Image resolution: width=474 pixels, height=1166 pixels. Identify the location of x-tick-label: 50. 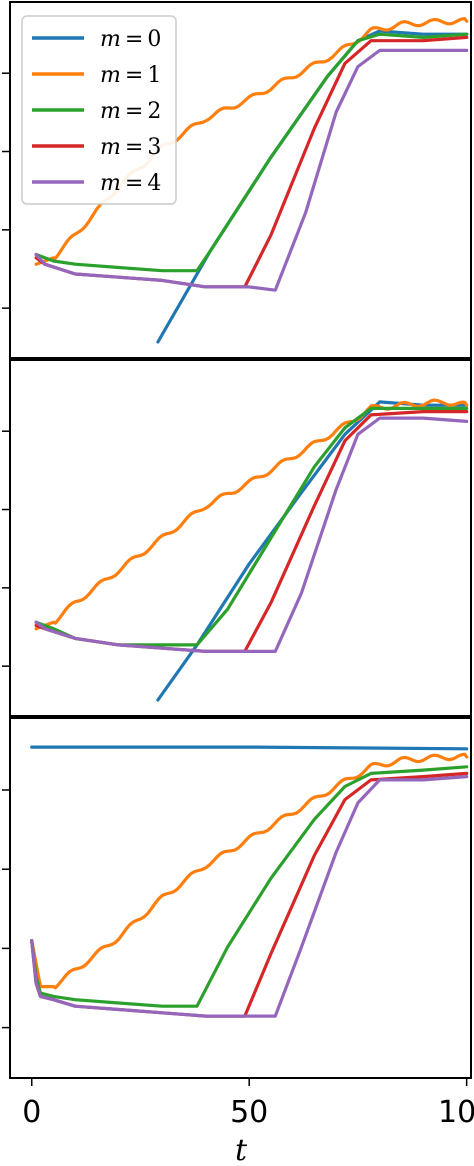
(249, 1112).